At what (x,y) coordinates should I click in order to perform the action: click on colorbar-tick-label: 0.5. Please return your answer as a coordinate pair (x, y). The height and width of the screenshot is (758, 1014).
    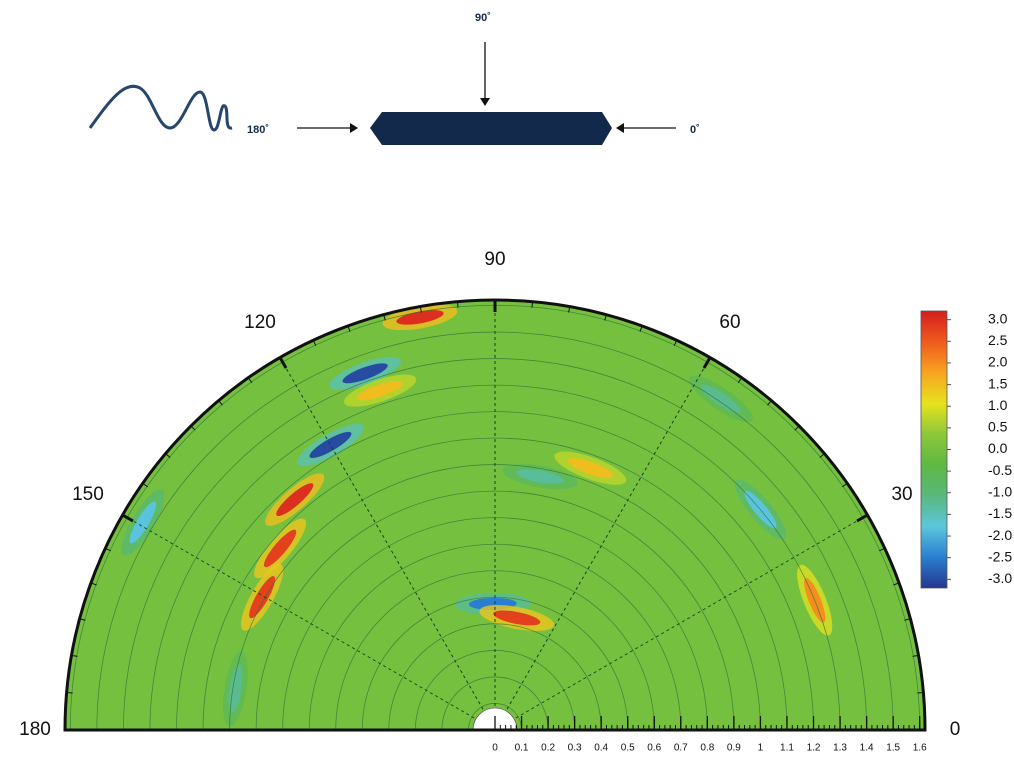
    Looking at the image, I should click on (998, 427).